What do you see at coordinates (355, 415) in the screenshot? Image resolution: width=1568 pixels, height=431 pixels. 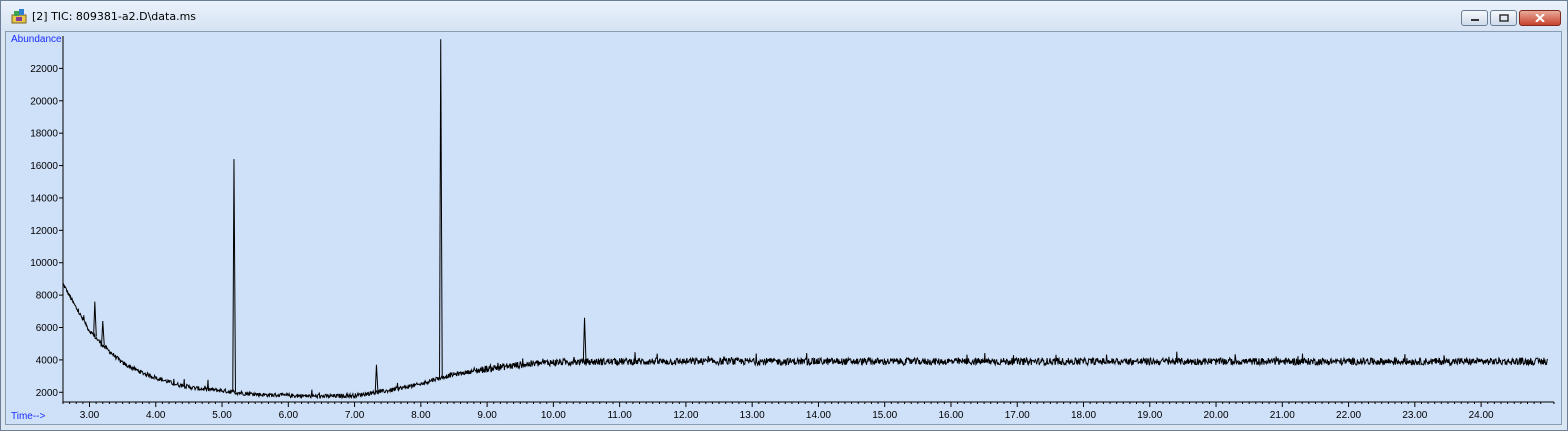 I see `x-tick-label: 7.00` at bounding box center [355, 415].